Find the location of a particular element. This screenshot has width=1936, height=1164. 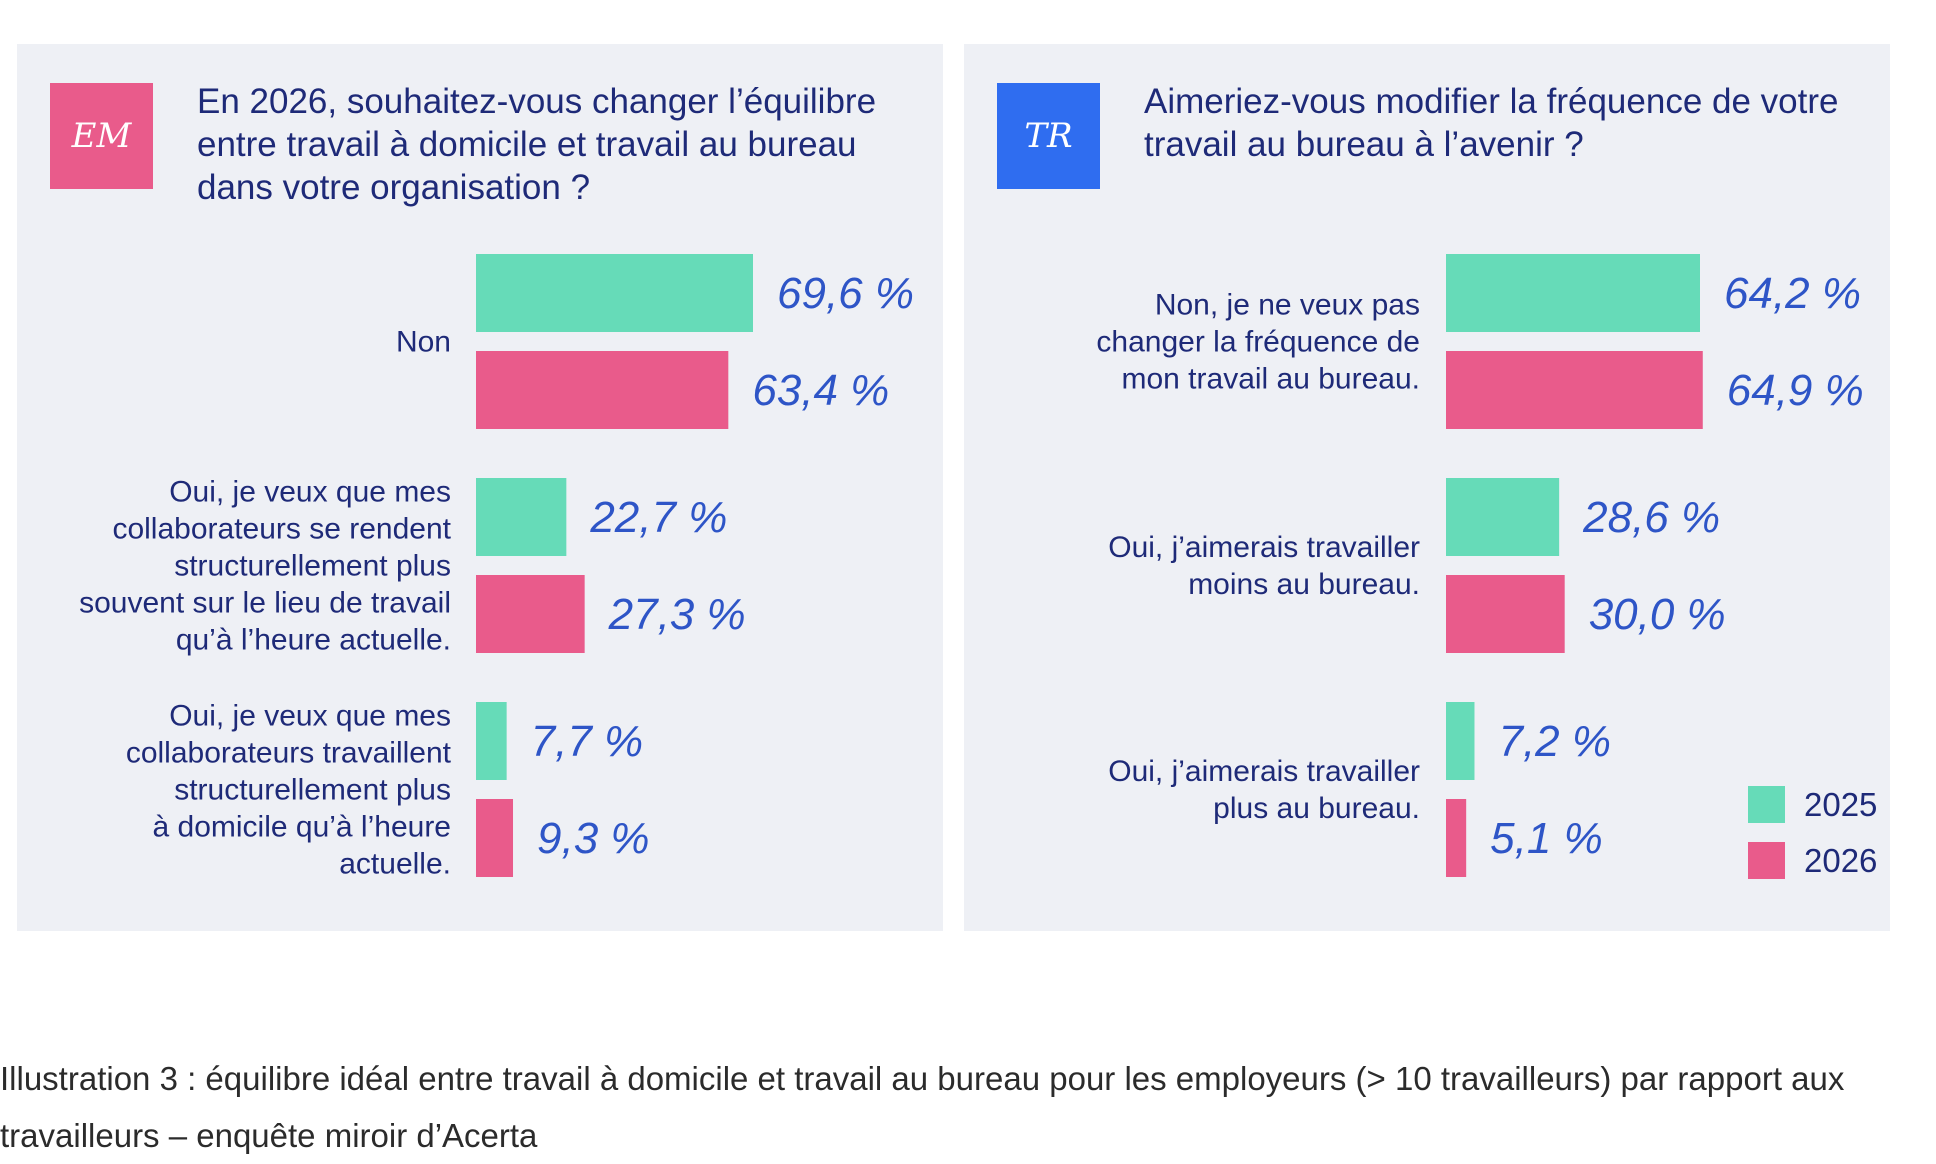

tr-legend-swatch-2025 is located at coordinates (1766, 804).